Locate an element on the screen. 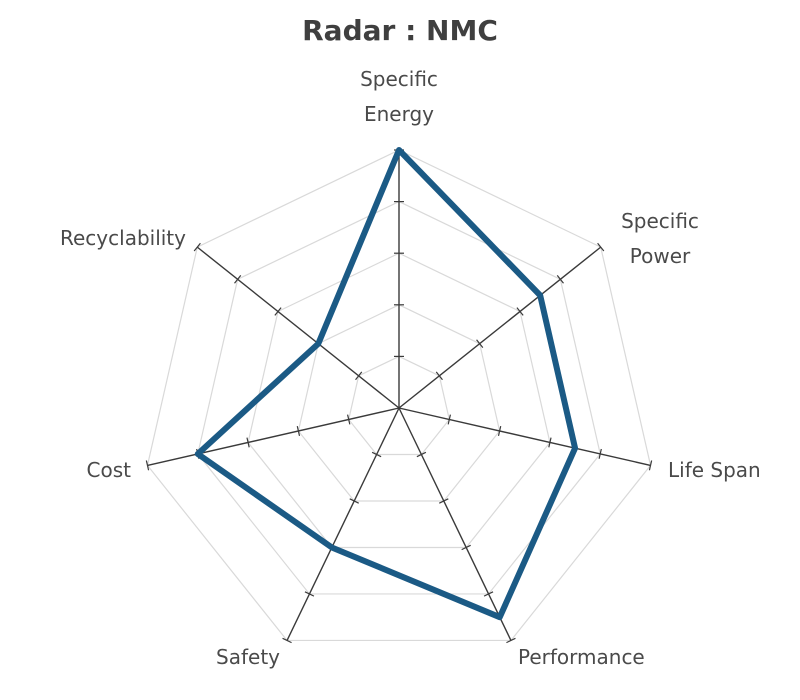  axis-label-2: Life Span is located at coordinates (714, 470).